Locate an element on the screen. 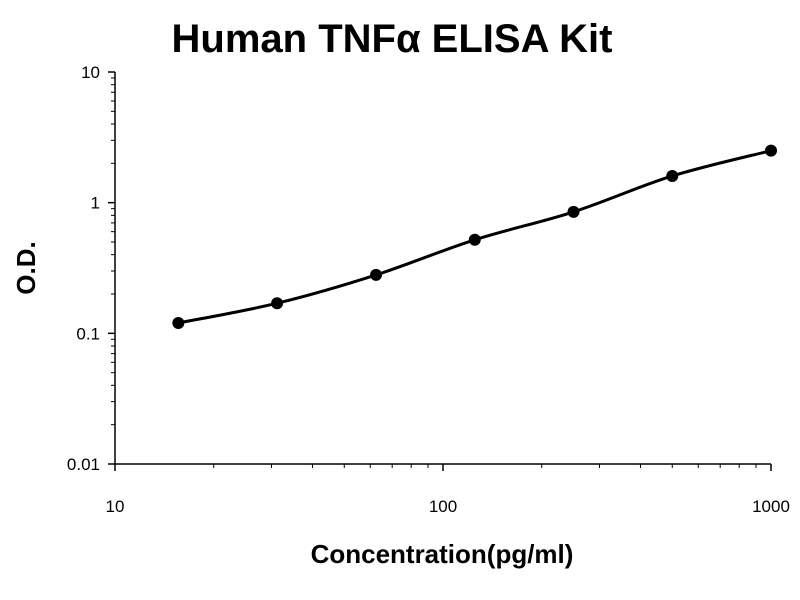 The width and height of the screenshot is (800, 600). x-tick-label: 10 is located at coordinates (115, 506).